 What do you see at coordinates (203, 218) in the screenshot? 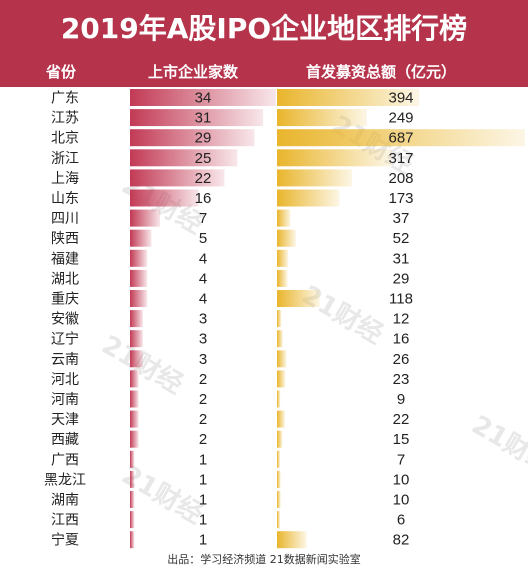
I see `companies-value-label: 7` at bounding box center [203, 218].